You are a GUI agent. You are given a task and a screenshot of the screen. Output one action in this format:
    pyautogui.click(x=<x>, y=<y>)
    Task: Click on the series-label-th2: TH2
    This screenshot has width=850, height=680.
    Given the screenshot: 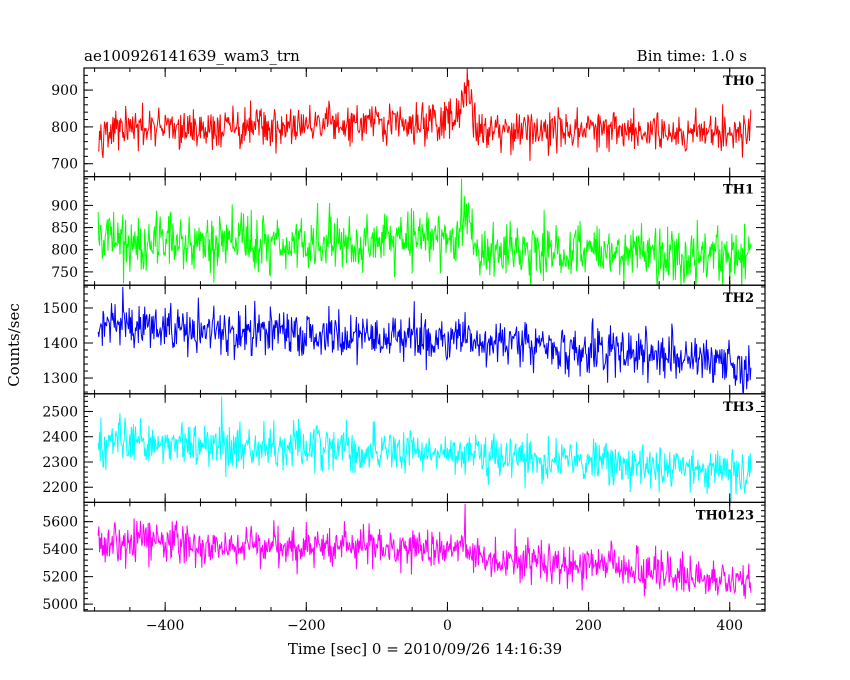 What is the action you would take?
    pyautogui.click(x=738, y=298)
    